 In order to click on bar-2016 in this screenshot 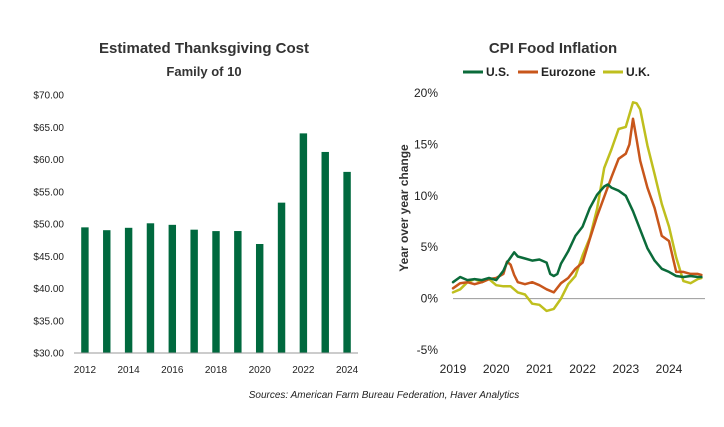, I will do `click(172, 288)`.